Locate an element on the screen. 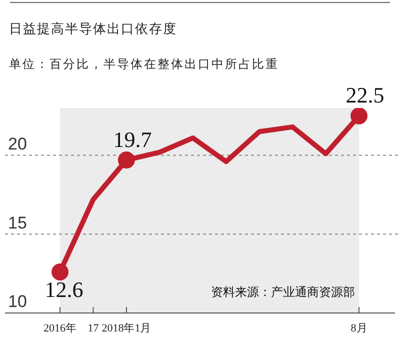  y-tick-label: 20 is located at coordinates (17, 144).